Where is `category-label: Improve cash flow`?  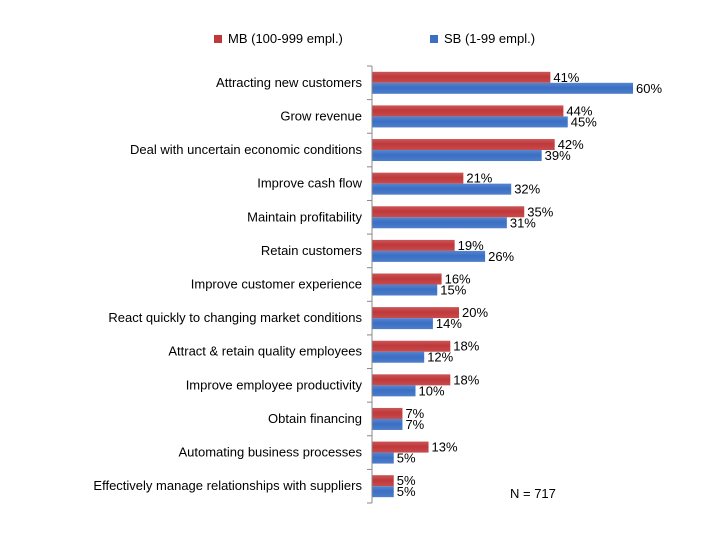 category-label: Improve cash flow is located at coordinates (309, 183).